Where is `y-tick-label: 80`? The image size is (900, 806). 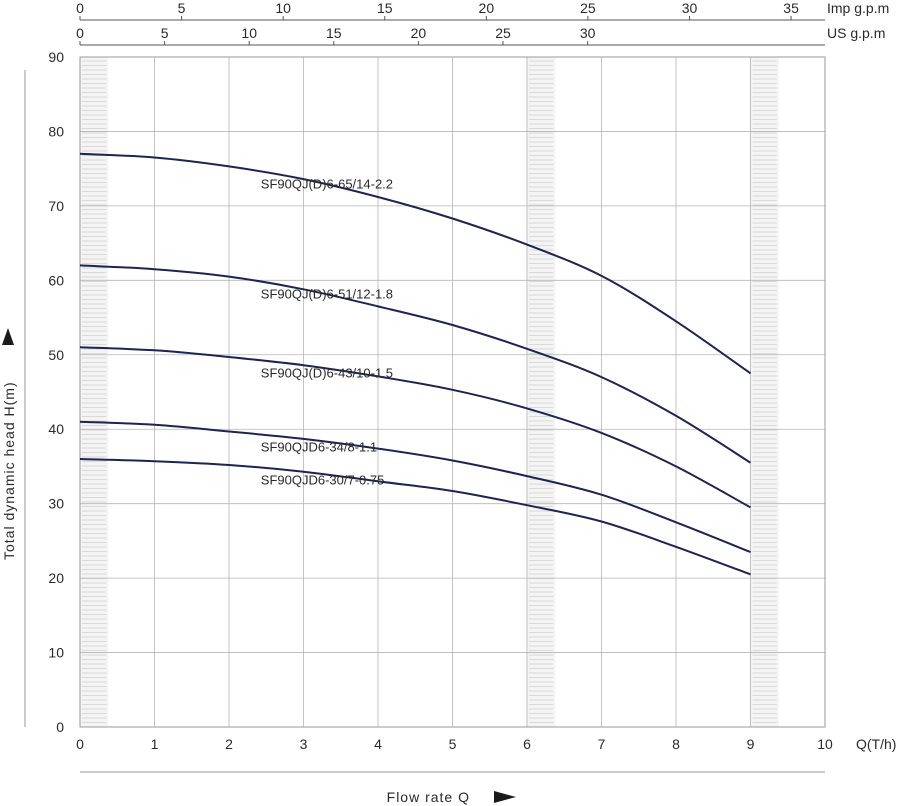 y-tick-label: 80 is located at coordinates (56, 131).